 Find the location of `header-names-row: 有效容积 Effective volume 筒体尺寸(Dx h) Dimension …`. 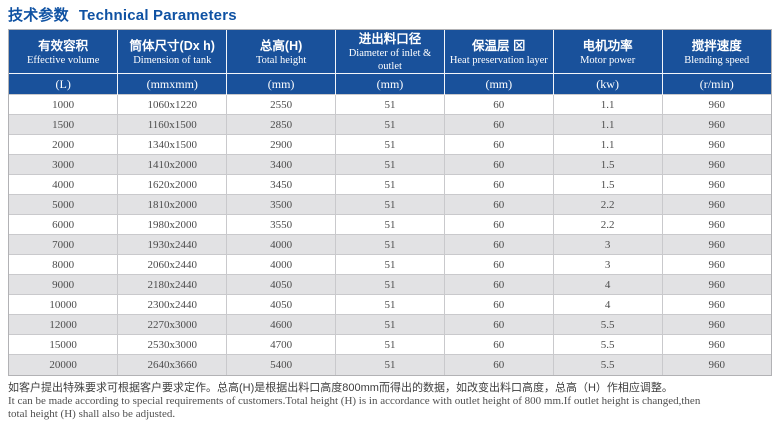

header-names-row: 有效容积 Effective volume 筒体尺寸(Dx h) Dimension … is located at coordinates (390, 52).